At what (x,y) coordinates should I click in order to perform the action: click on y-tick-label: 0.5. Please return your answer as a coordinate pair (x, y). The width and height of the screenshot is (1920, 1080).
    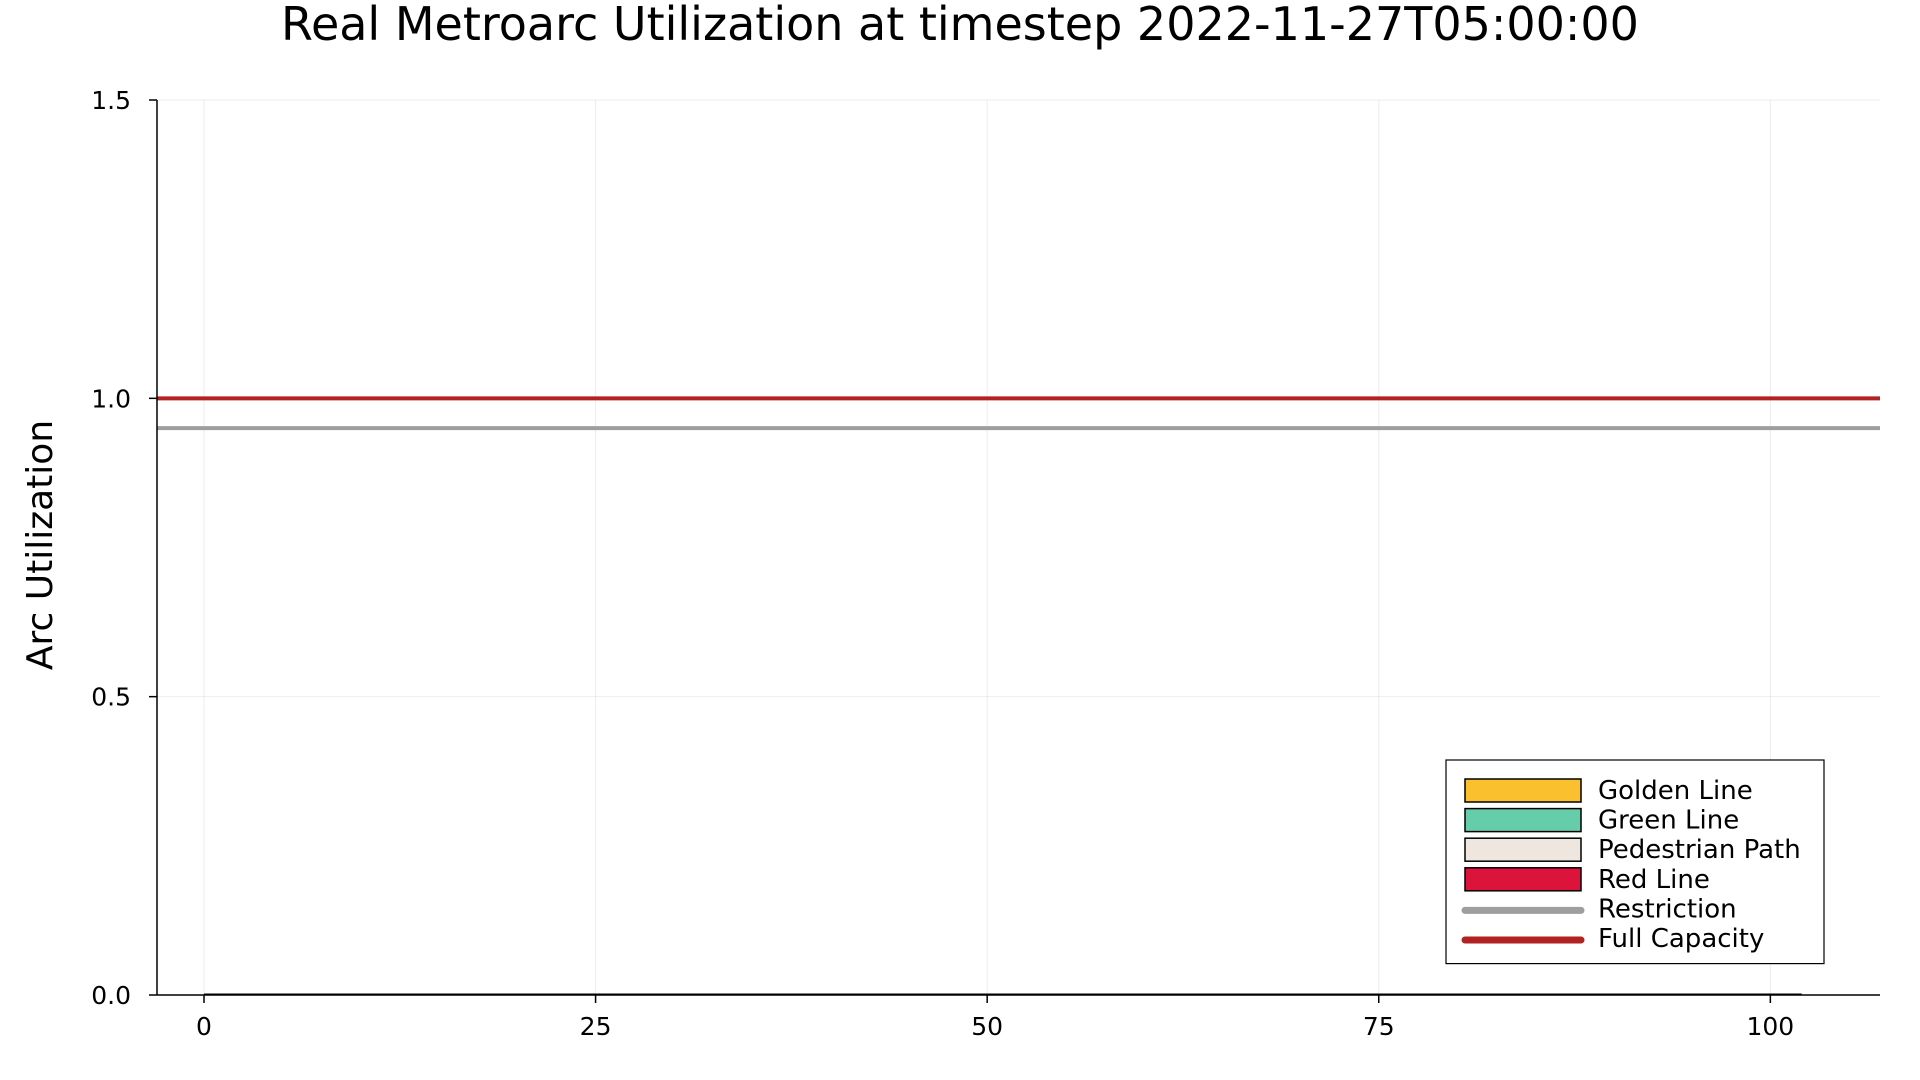
    Looking at the image, I should click on (111, 697).